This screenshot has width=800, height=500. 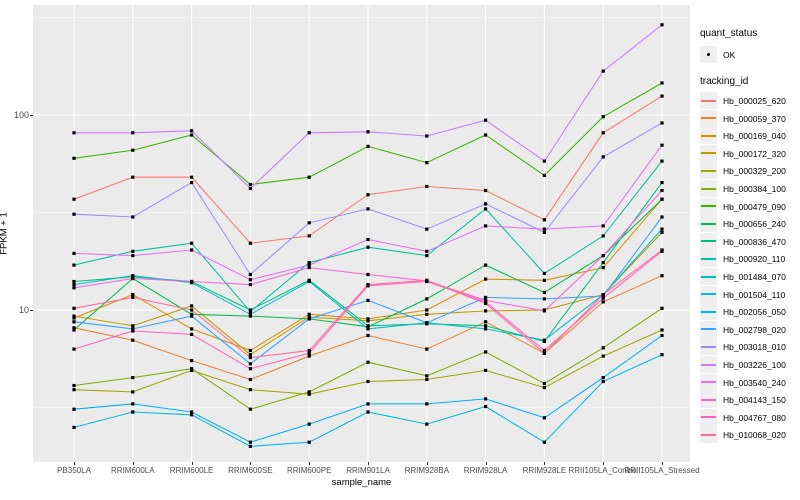 What do you see at coordinates (191, 470) in the screenshot?
I see `x-tick-label: RRIM600LE` at bounding box center [191, 470].